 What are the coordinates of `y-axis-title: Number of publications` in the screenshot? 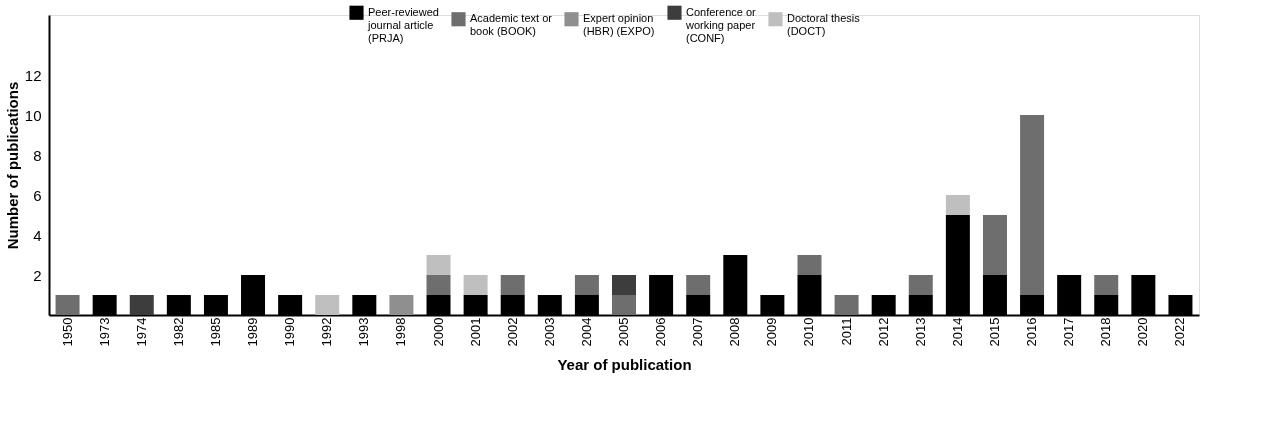 It's located at (12, 165).